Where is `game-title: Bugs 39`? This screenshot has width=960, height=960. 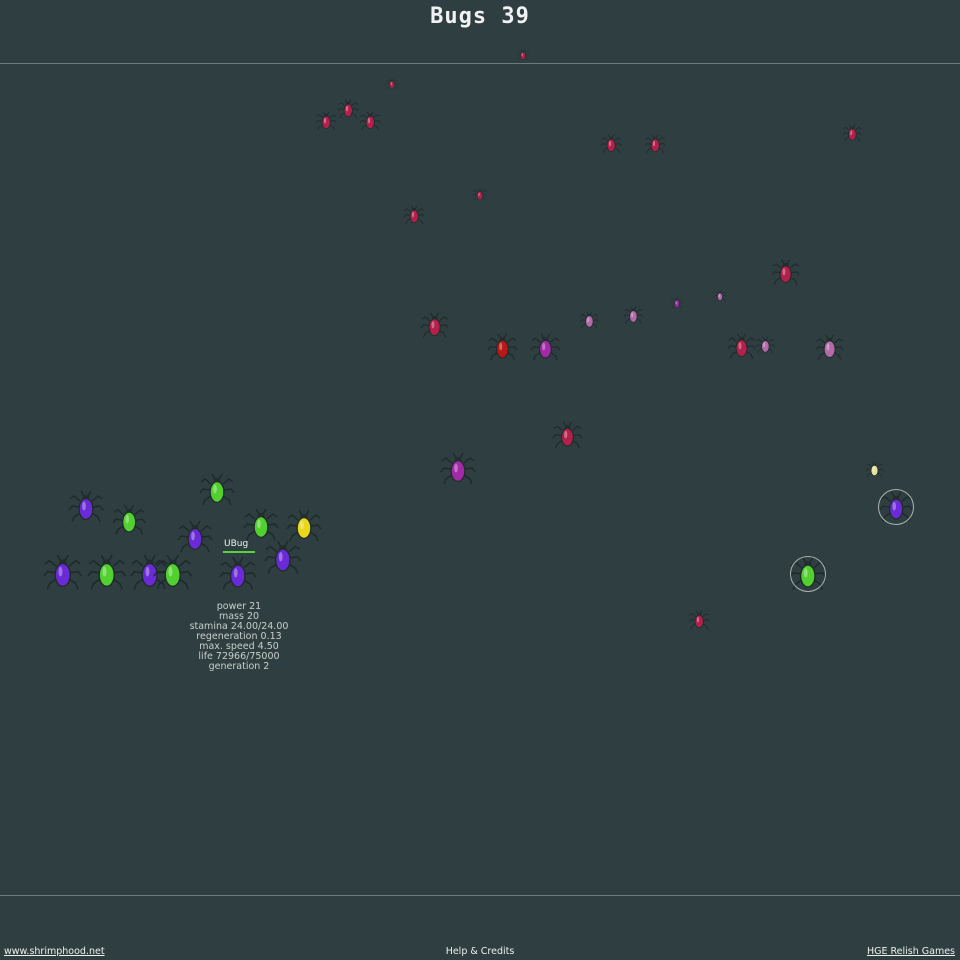 game-title: Bugs 39 is located at coordinates (480, 16).